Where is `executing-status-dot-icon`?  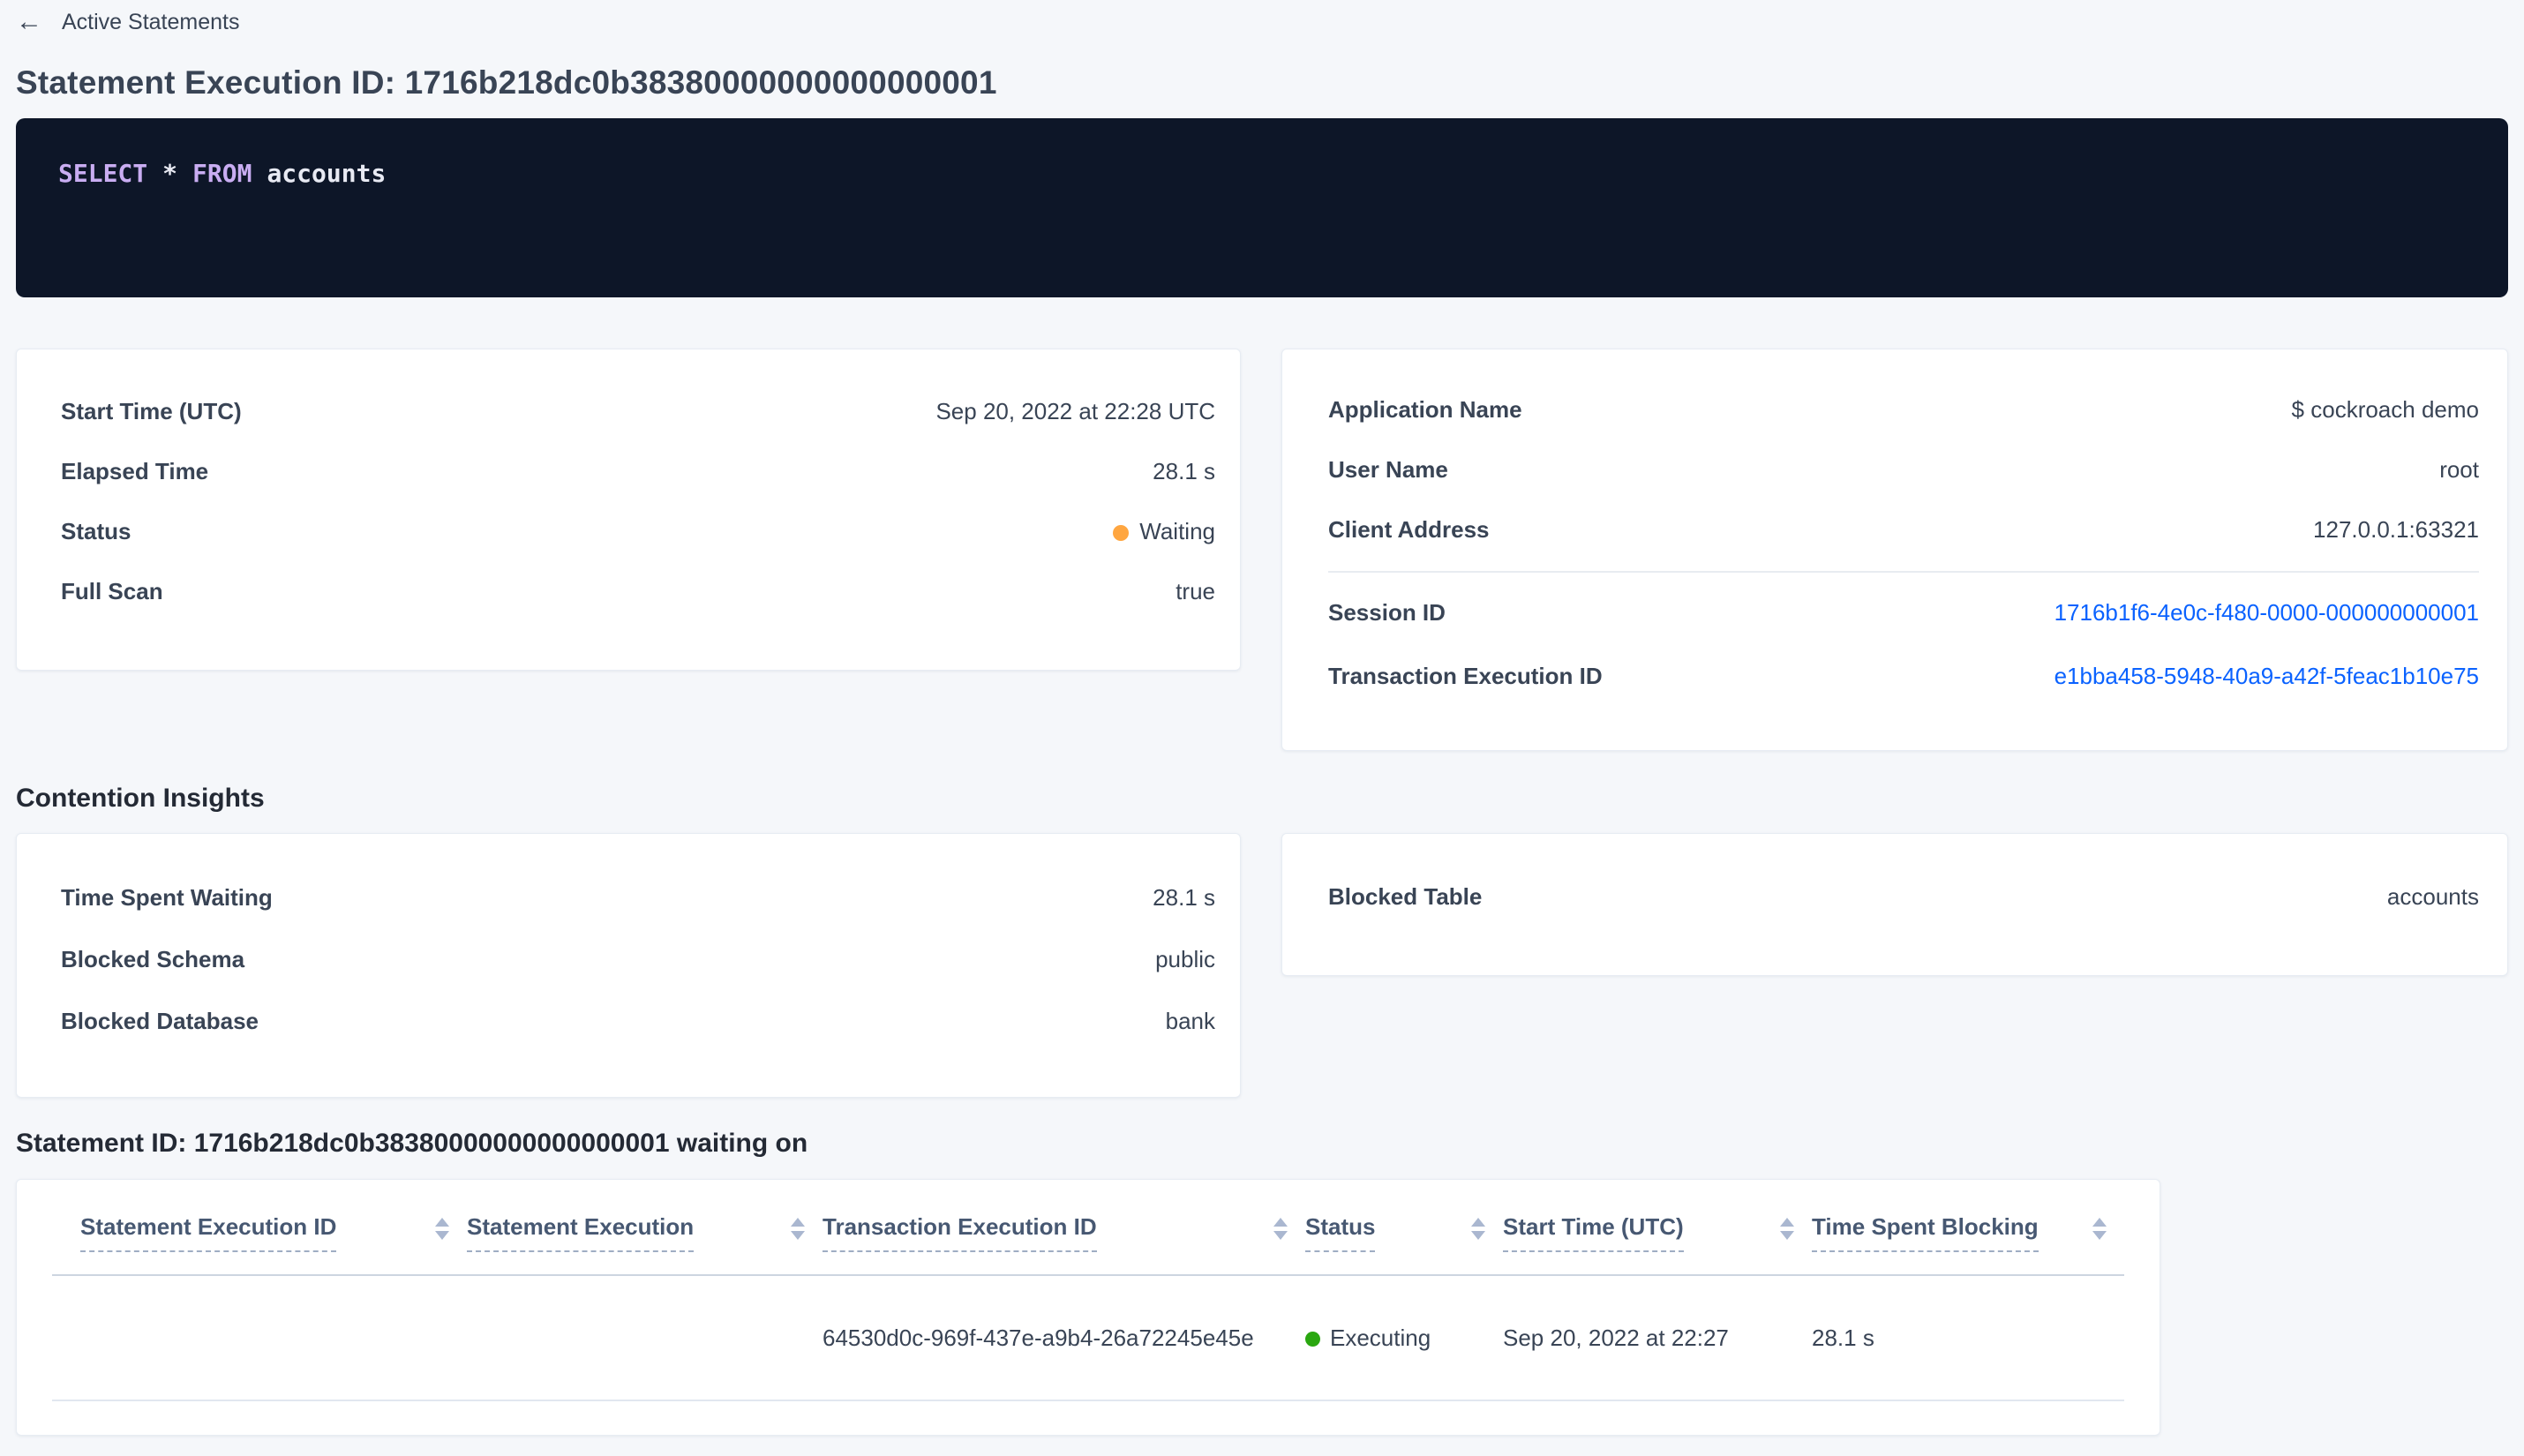 executing-status-dot-icon is located at coordinates (1312, 1339).